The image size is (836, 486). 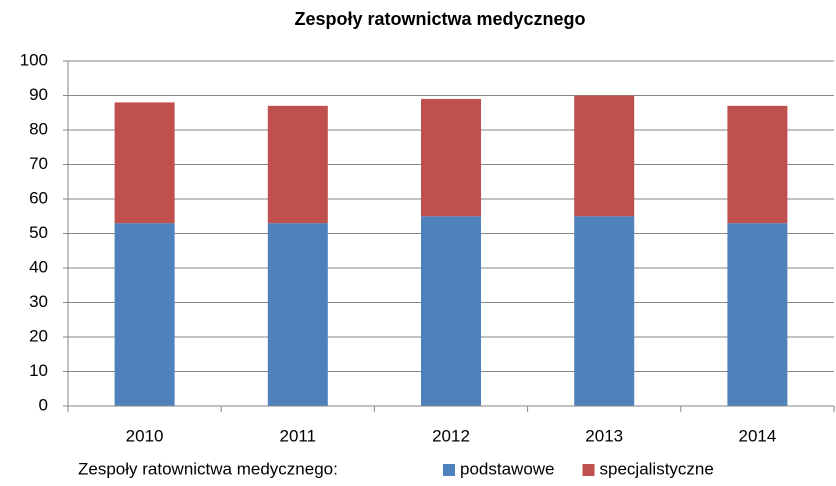 I want to click on y-tick-label: 70, so click(x=38, y=163).